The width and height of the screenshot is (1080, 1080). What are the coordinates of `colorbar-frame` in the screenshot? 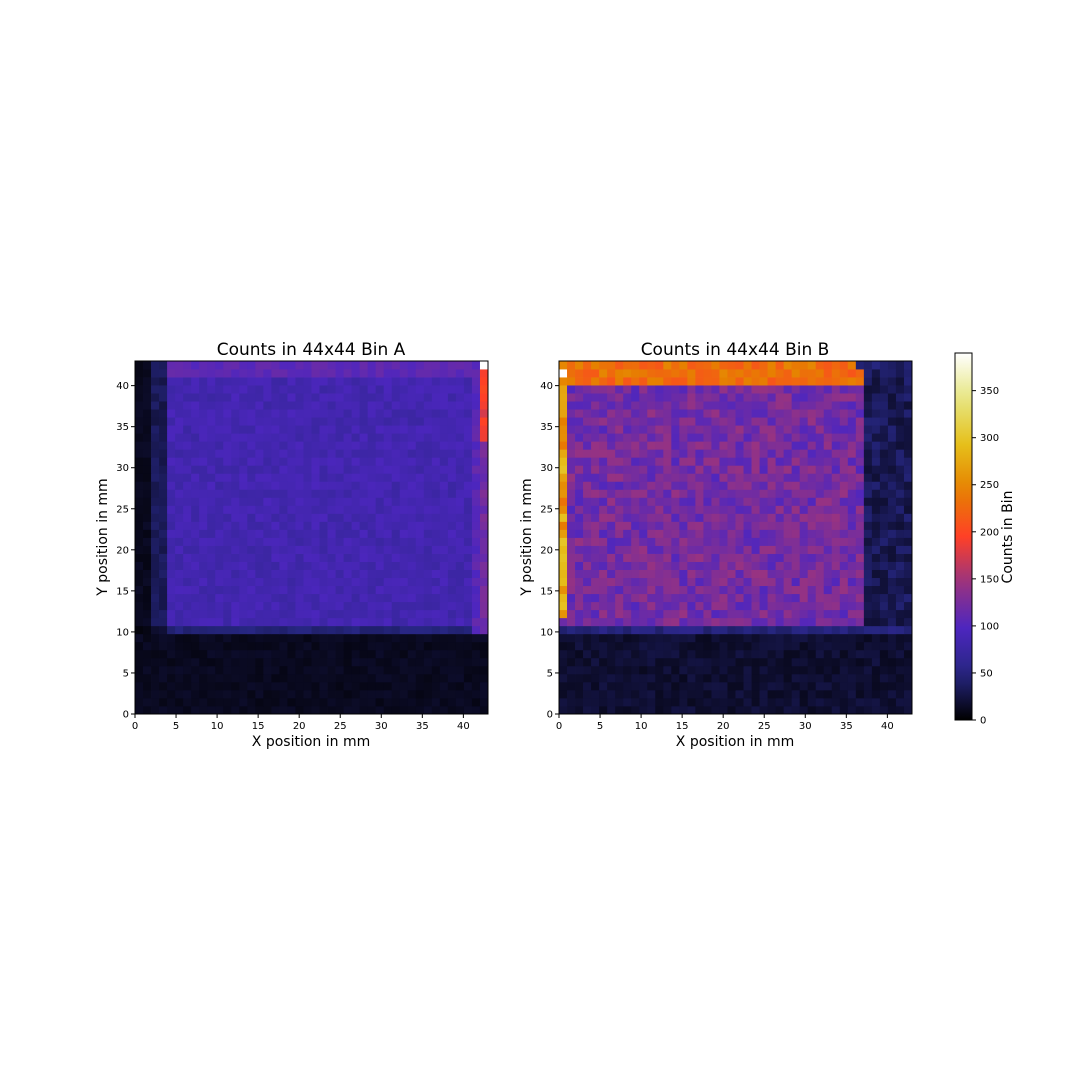 It's located at (963, 536).